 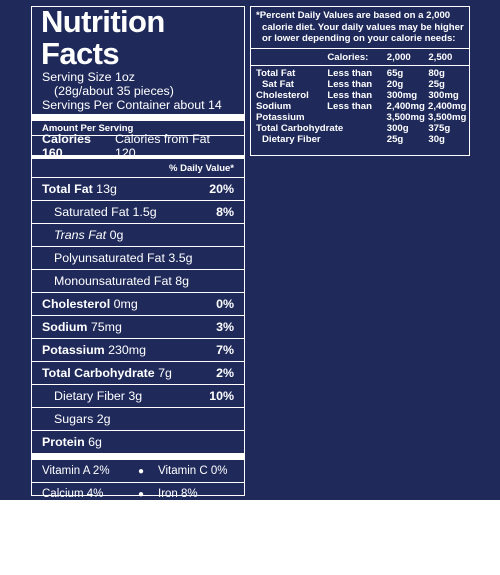 I want to click on nutrient-amount: 6g, so click(x=95, y=442).